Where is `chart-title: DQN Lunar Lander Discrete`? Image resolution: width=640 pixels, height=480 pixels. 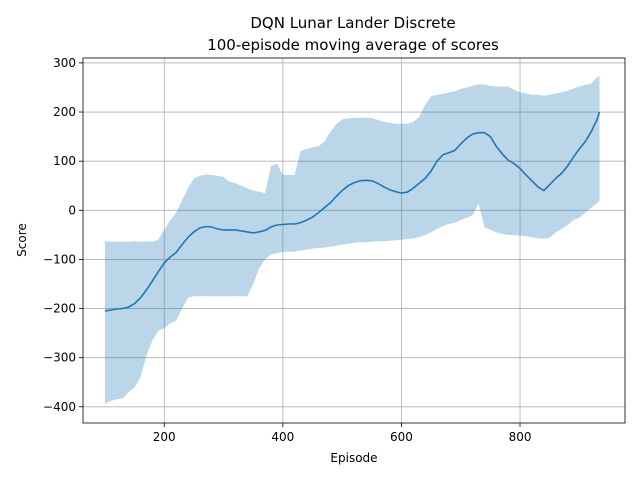
chart-title: DQN Lunar Lander Discrete is located at coordinates (352, 23).